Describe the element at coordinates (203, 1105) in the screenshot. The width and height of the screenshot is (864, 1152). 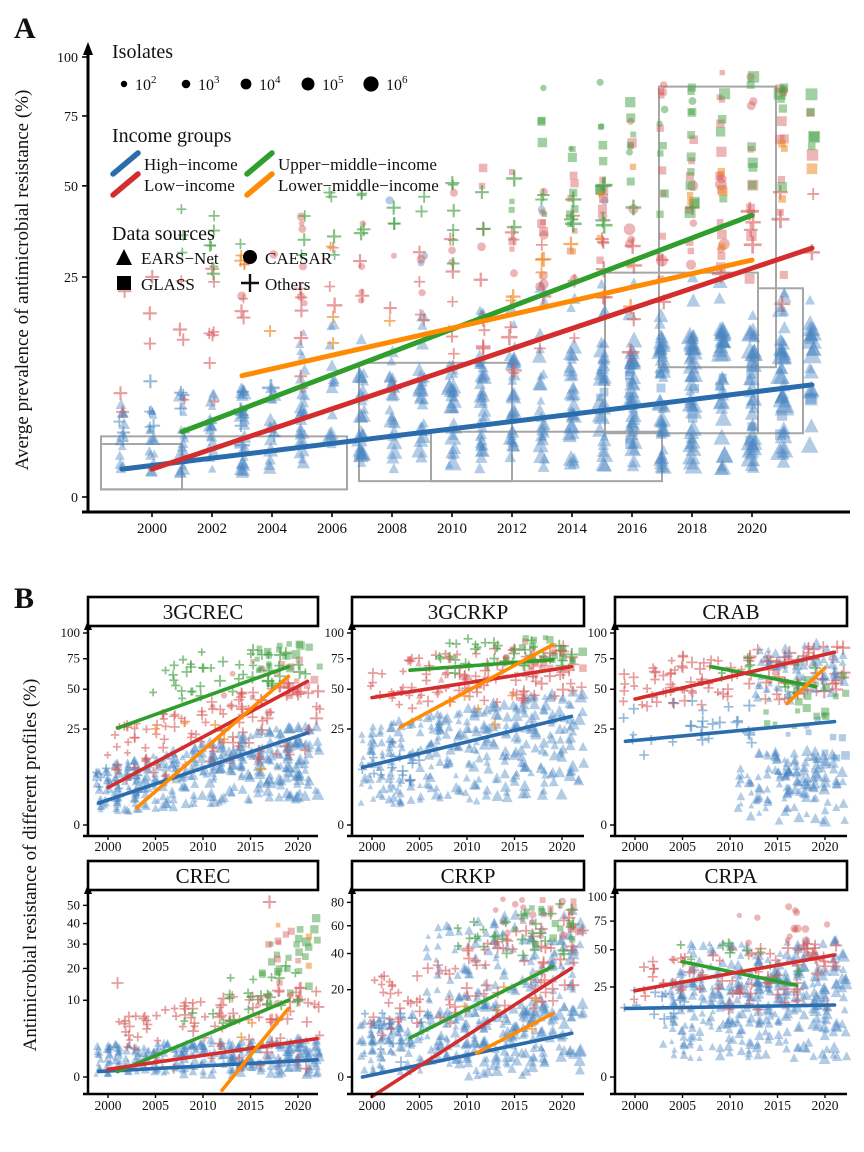
I see `x-tick-label: 2010` at that location.